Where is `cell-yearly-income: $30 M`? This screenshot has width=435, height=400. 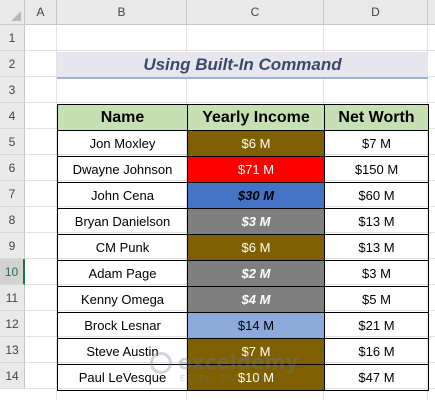
cell-yearly-income: $30 M is located at coordinates (256, 195).